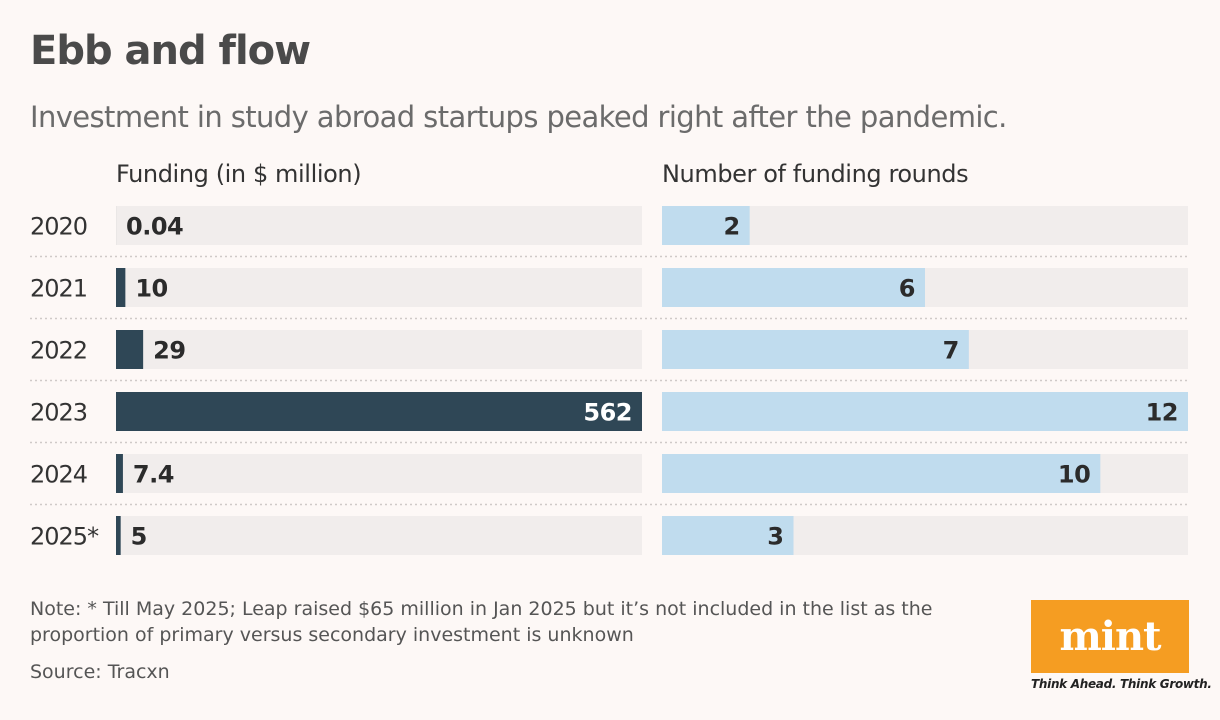 The height and width of the screenshot is (720, 1220). I want to click on funding-bar-2024, so click(119, 473).